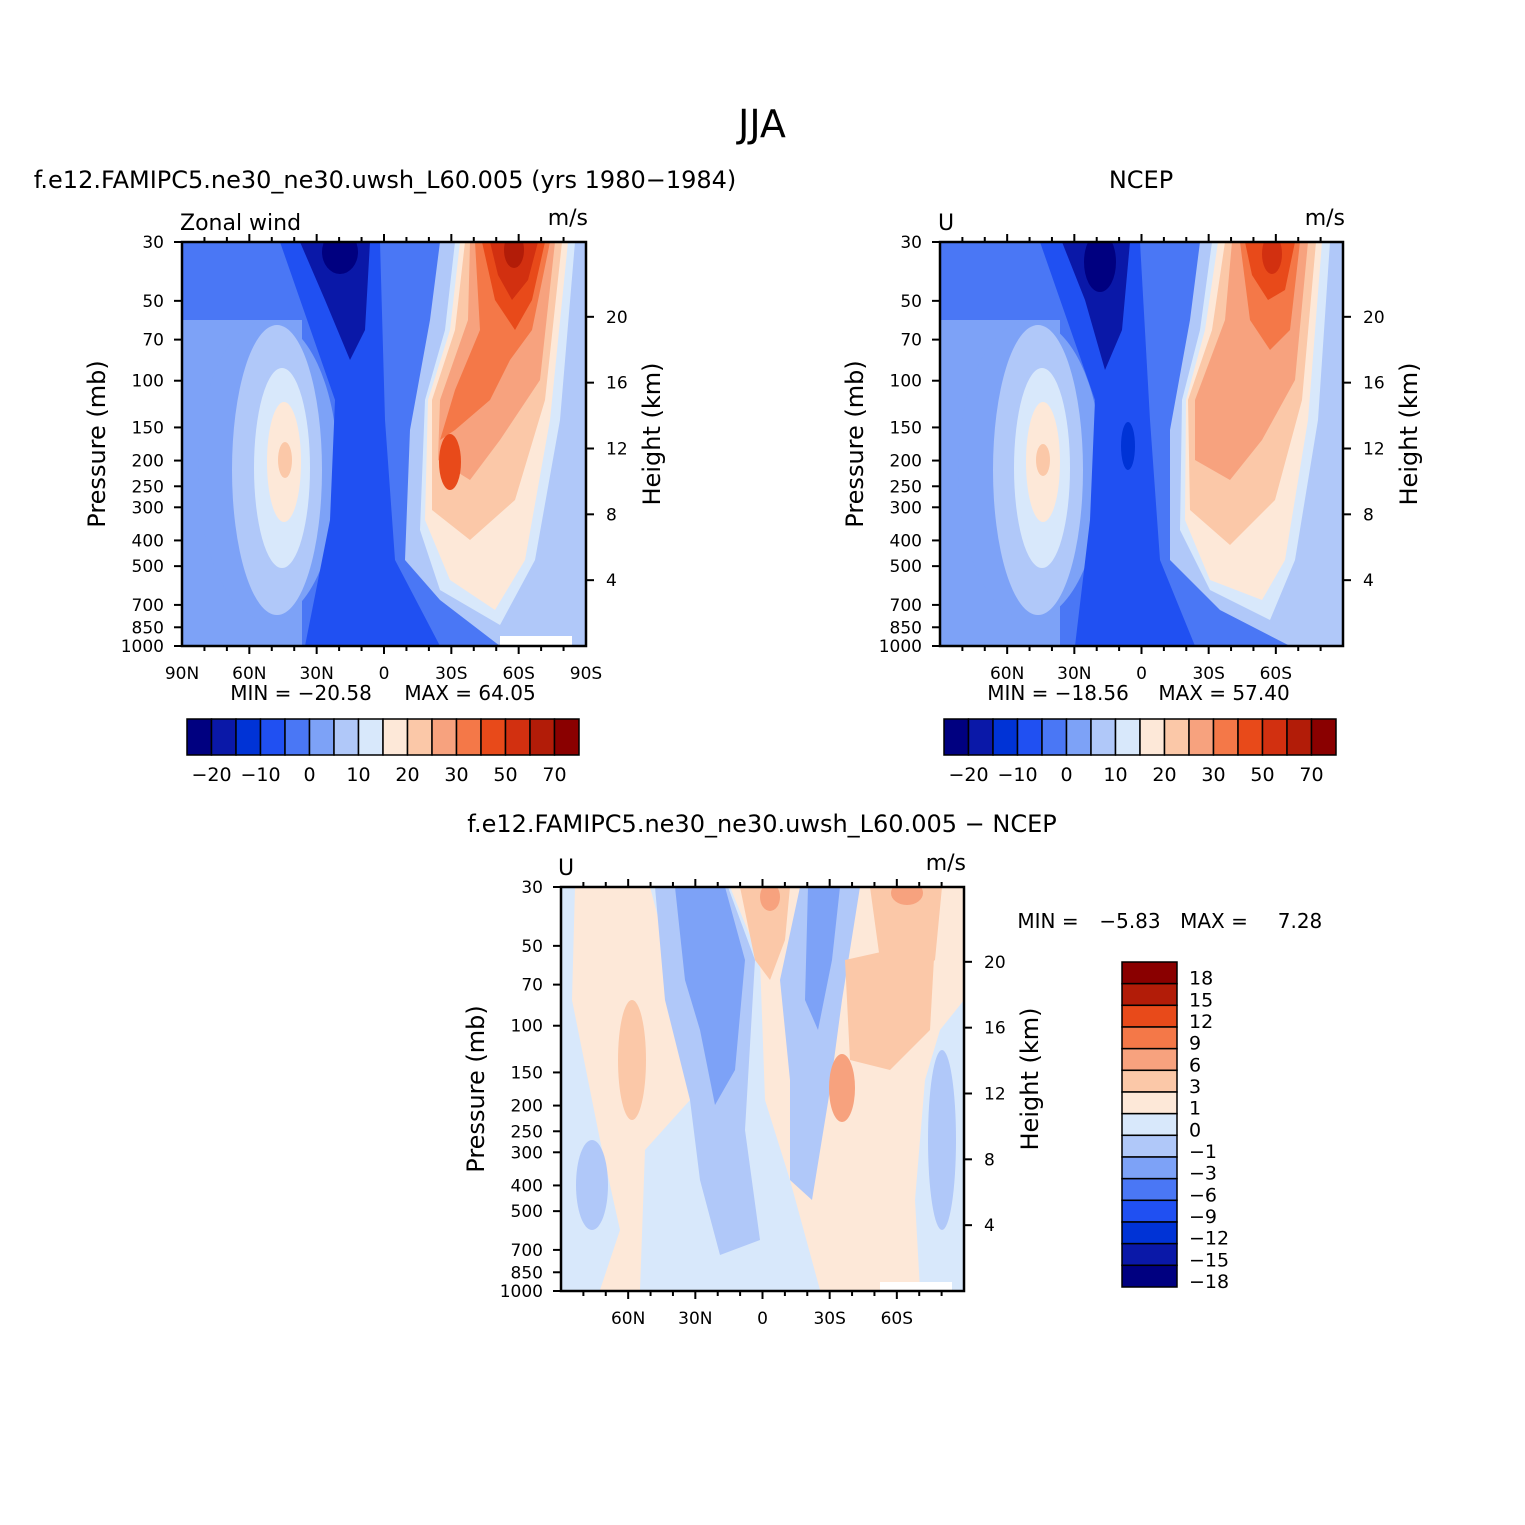 The image size is (1525, 1525). I want to click on panel-diff-contours, so click(762, 1089).